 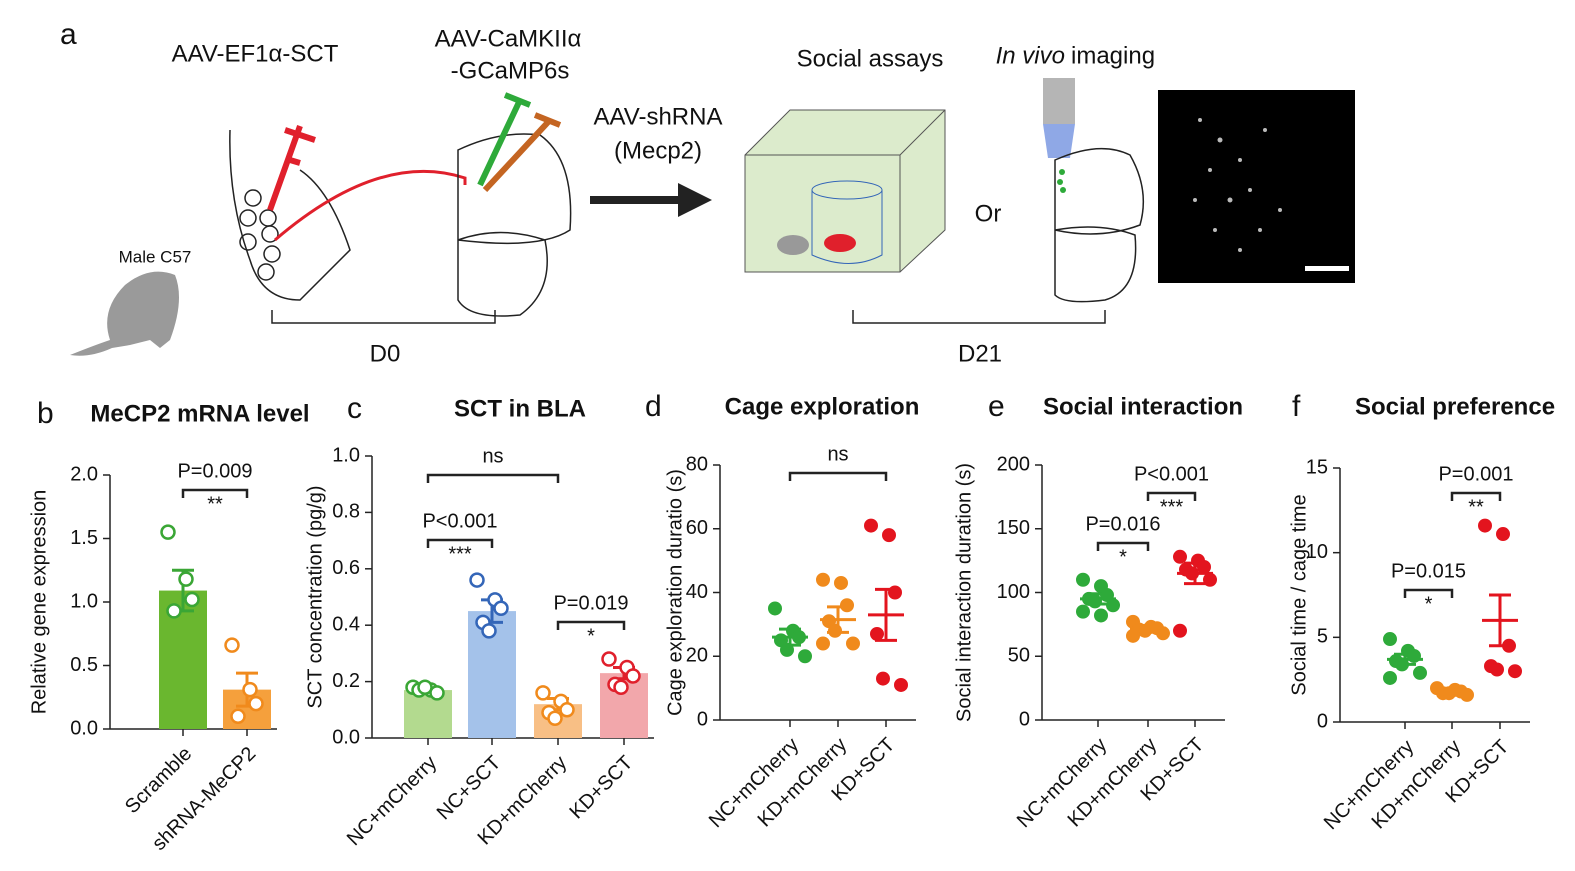 What do you see at coordinates (602, 788) in the screenshot?
I see `x-tick-label: KD+SCT` at bounding box center [602, 788].